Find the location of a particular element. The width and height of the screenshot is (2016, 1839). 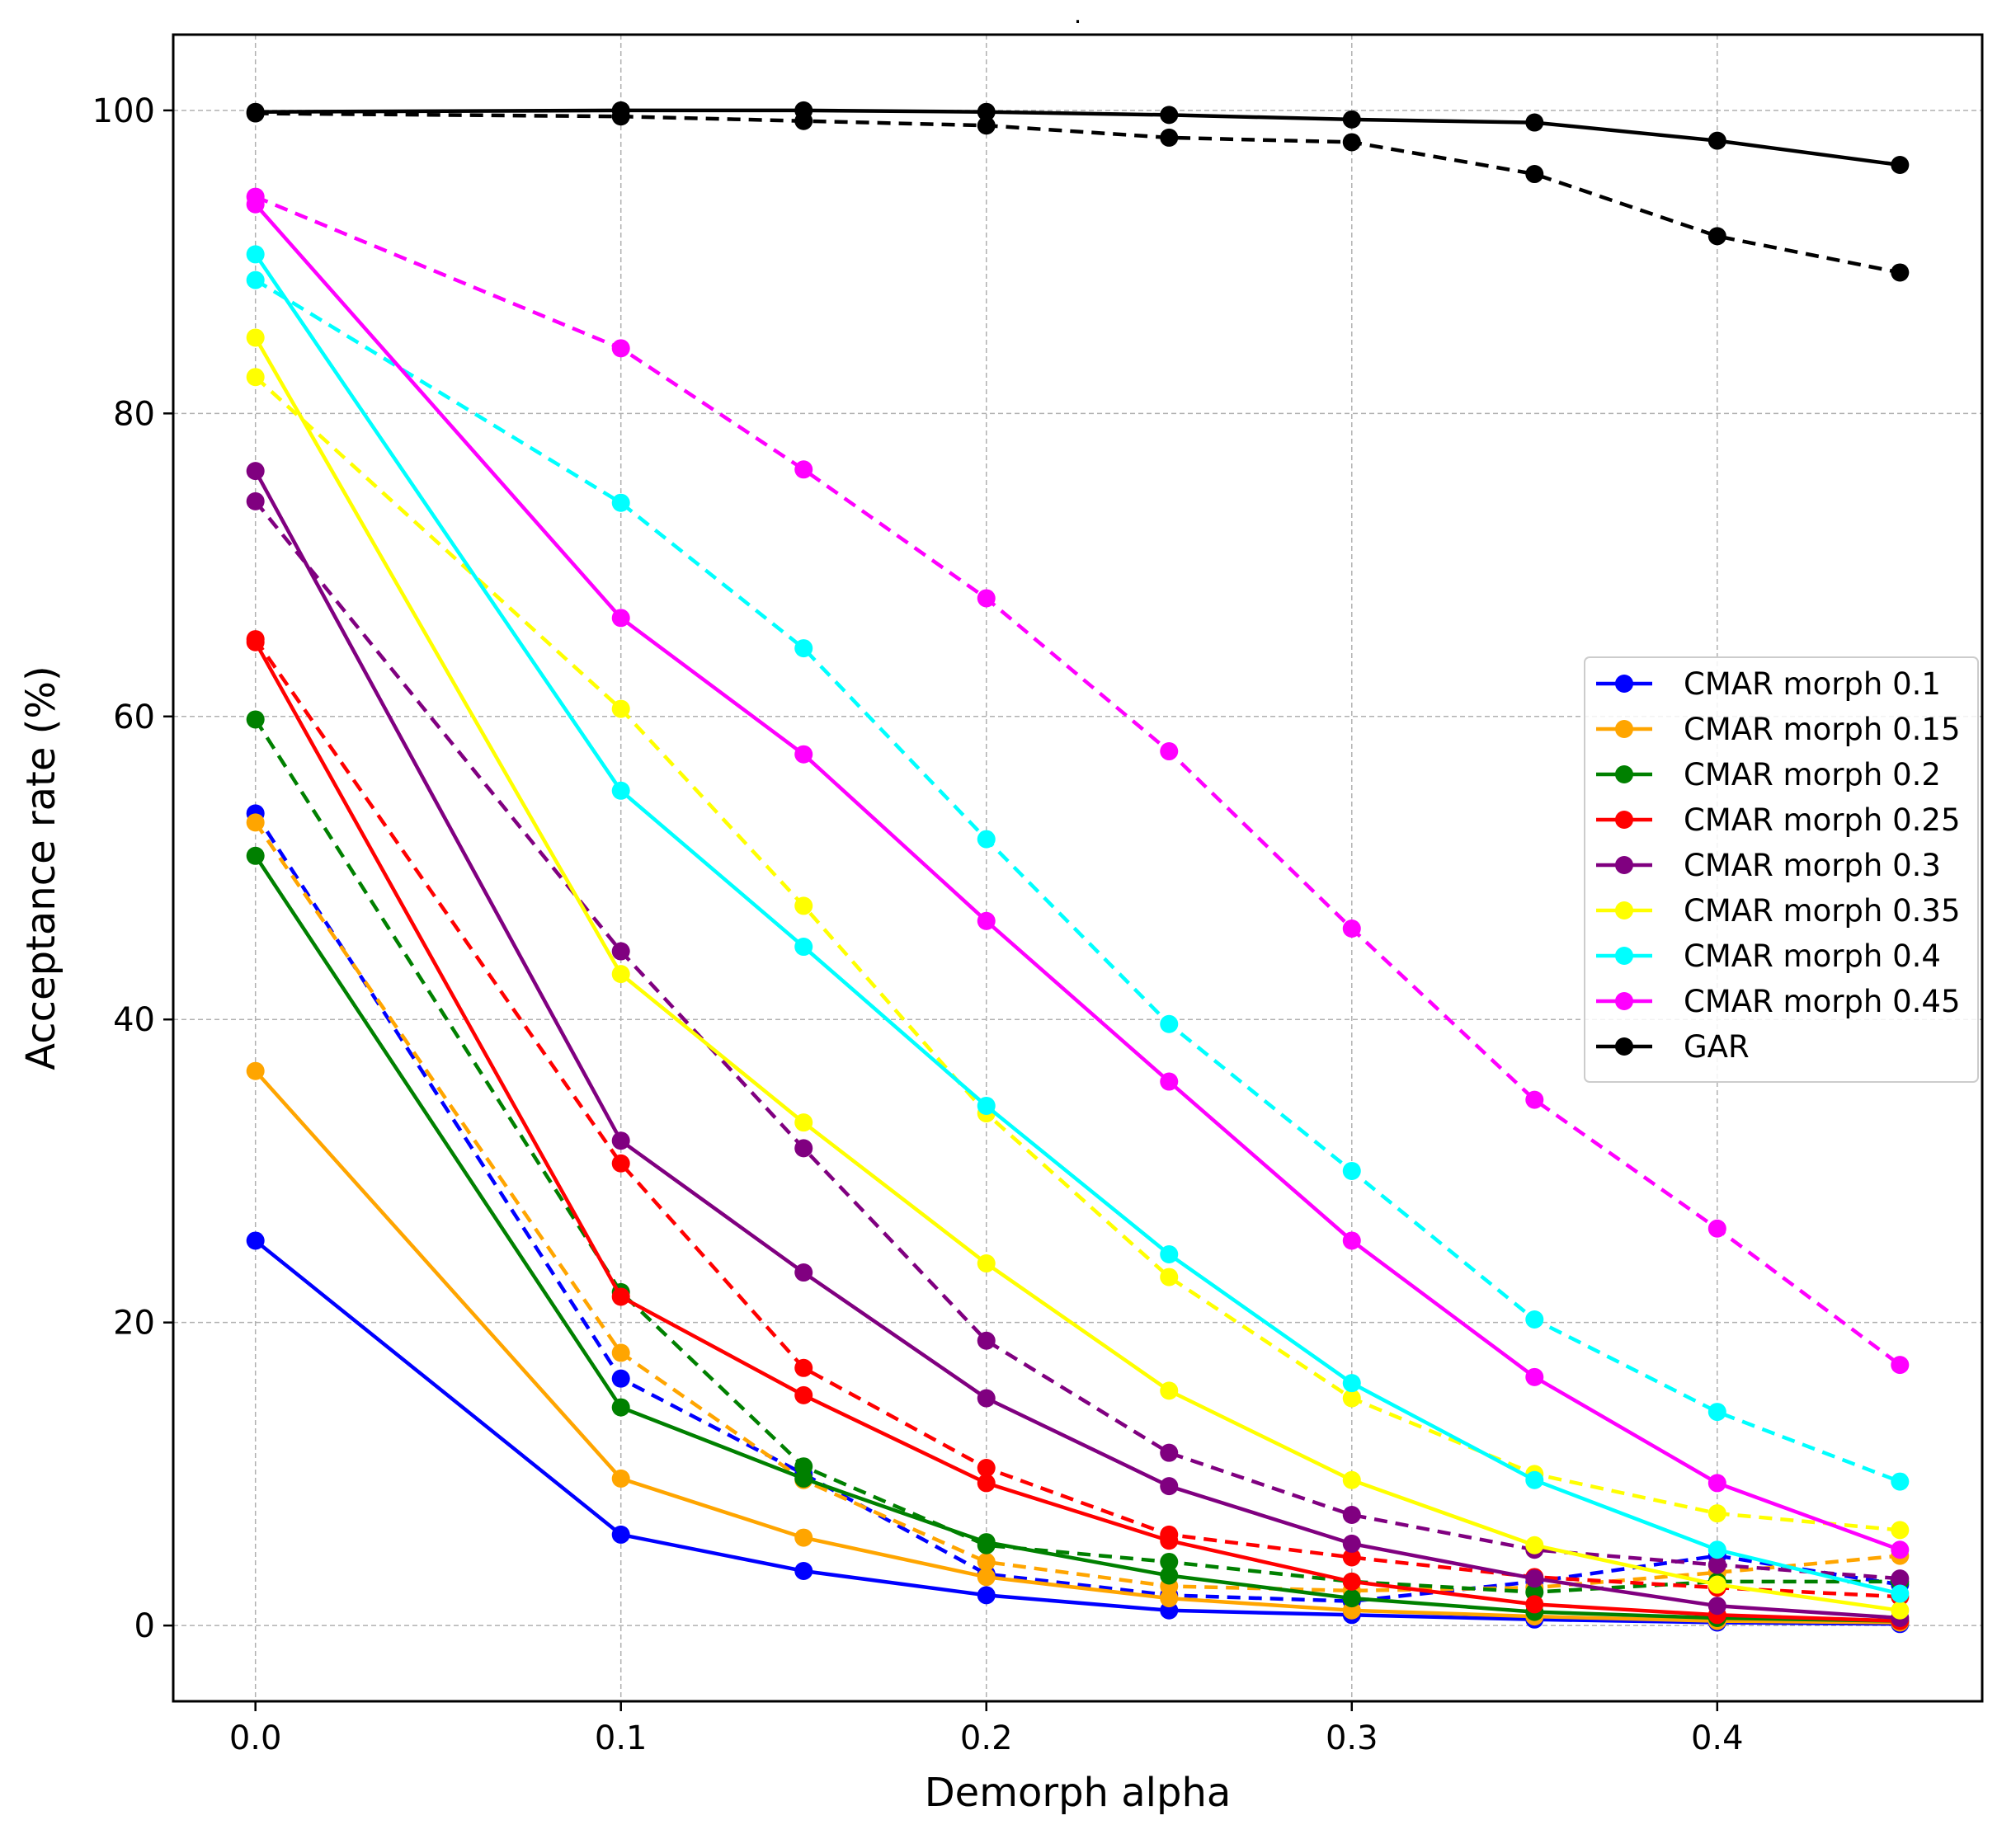

y-tick-label: 100 is located at coordinates (123, 111).